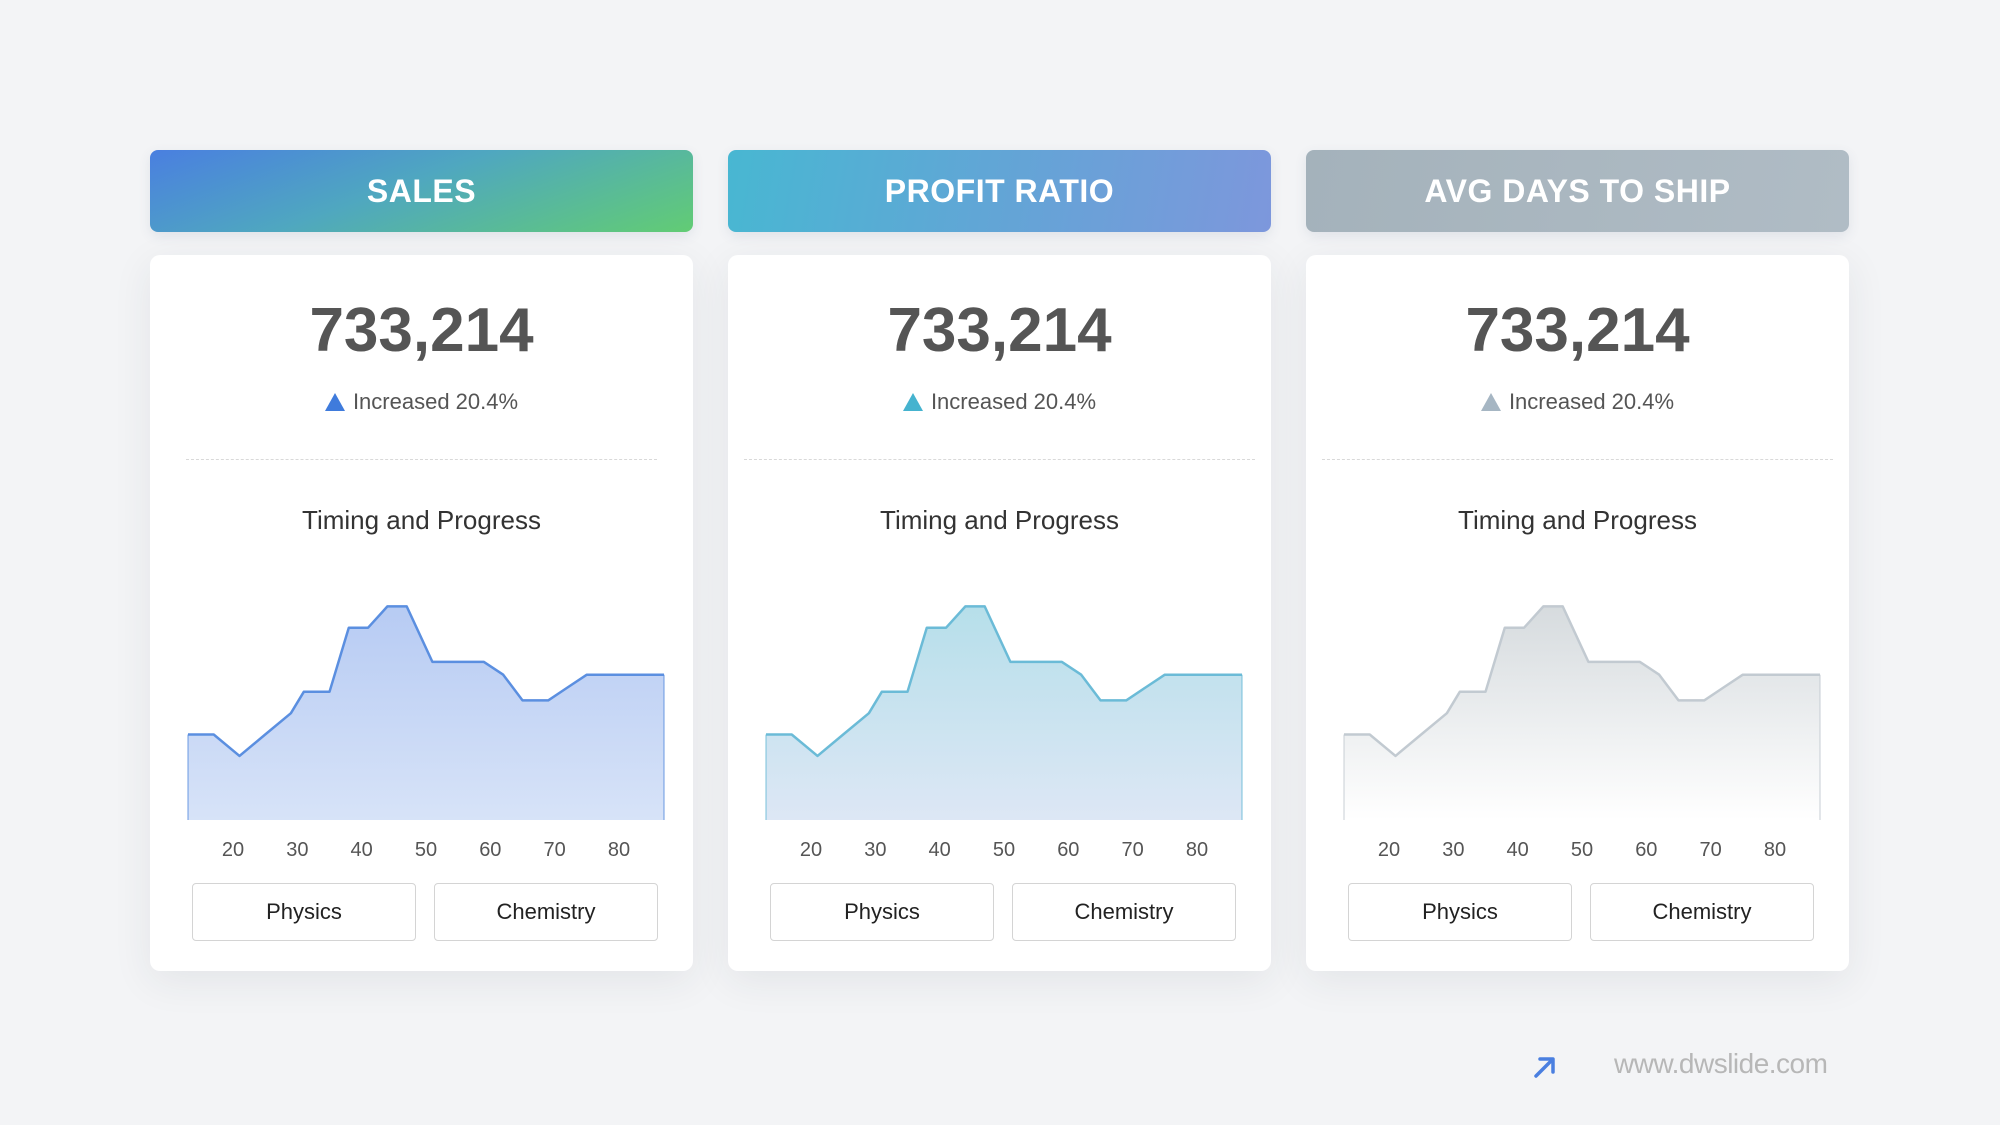  I want to click on panel-header: SALES, so click(421, 191).